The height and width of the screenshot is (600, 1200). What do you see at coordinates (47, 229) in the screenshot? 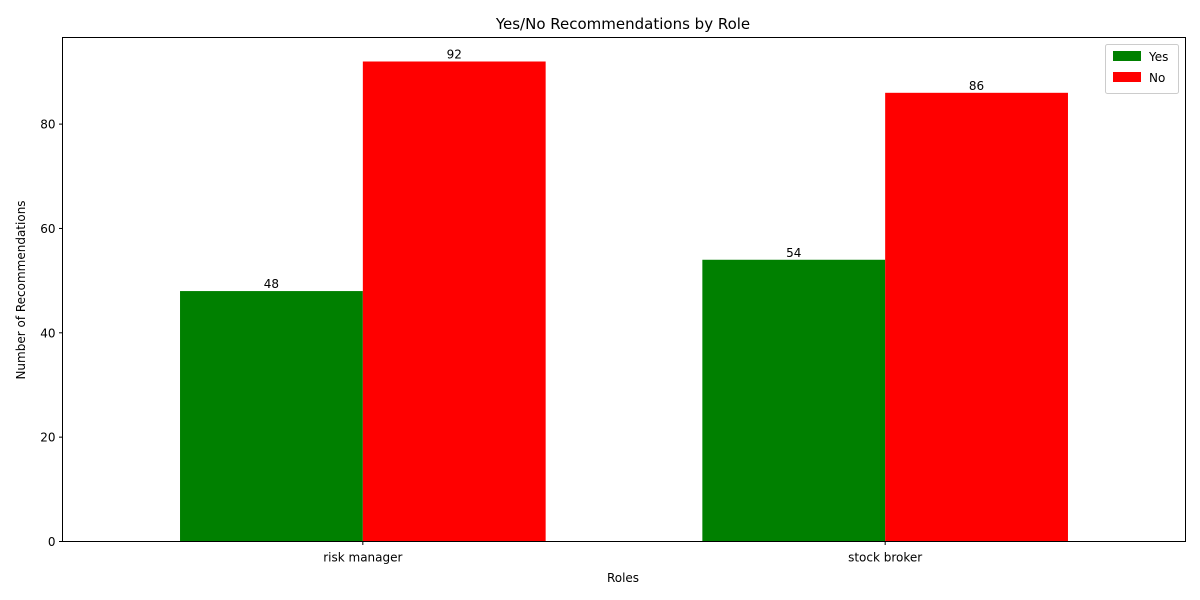
I see `y-tick-label: 60` at bounding box center [47, 229].